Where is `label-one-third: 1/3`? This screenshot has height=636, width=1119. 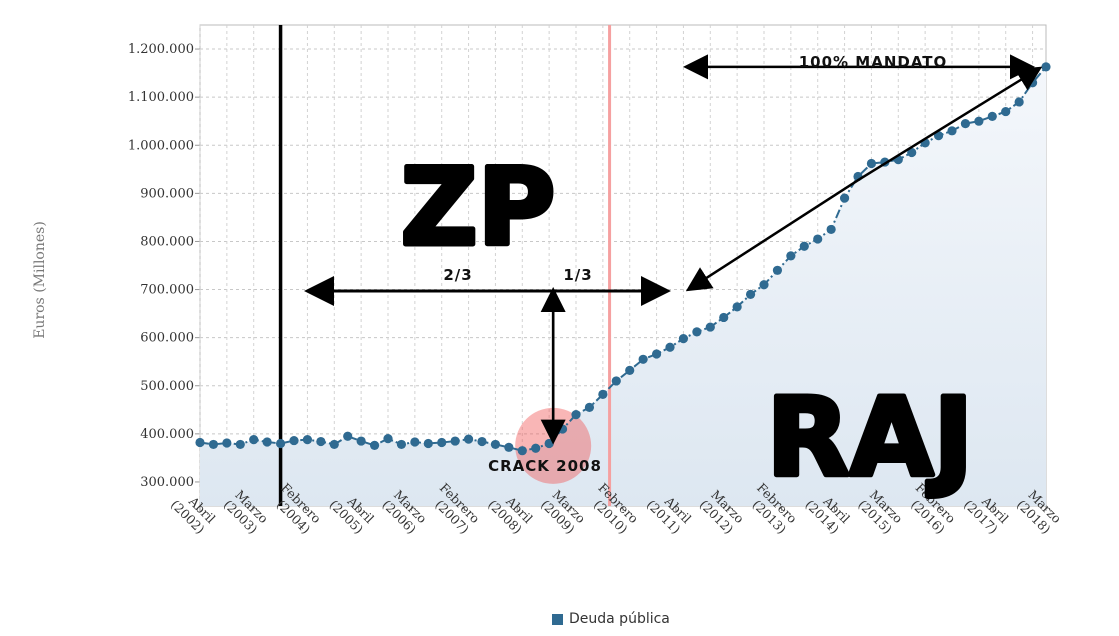 label-one-third: 1/3 is located at coordinates (577, 275).